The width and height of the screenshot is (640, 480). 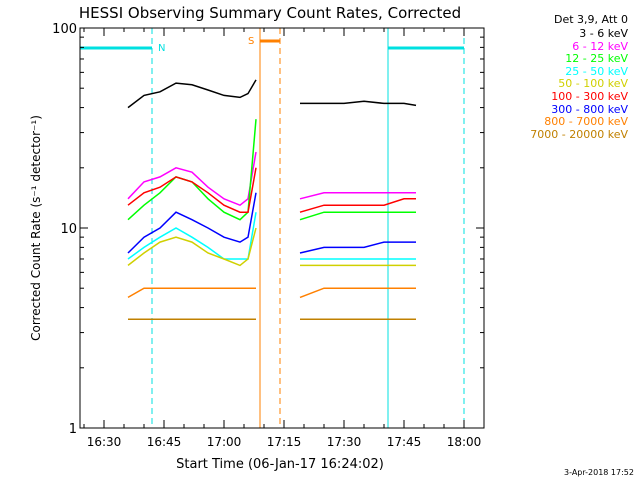 What do you see at coordinates (593, 84) in the screenshot?
I see `legend-entry: 50 - 100 keV` at bounding box center [593, 84].